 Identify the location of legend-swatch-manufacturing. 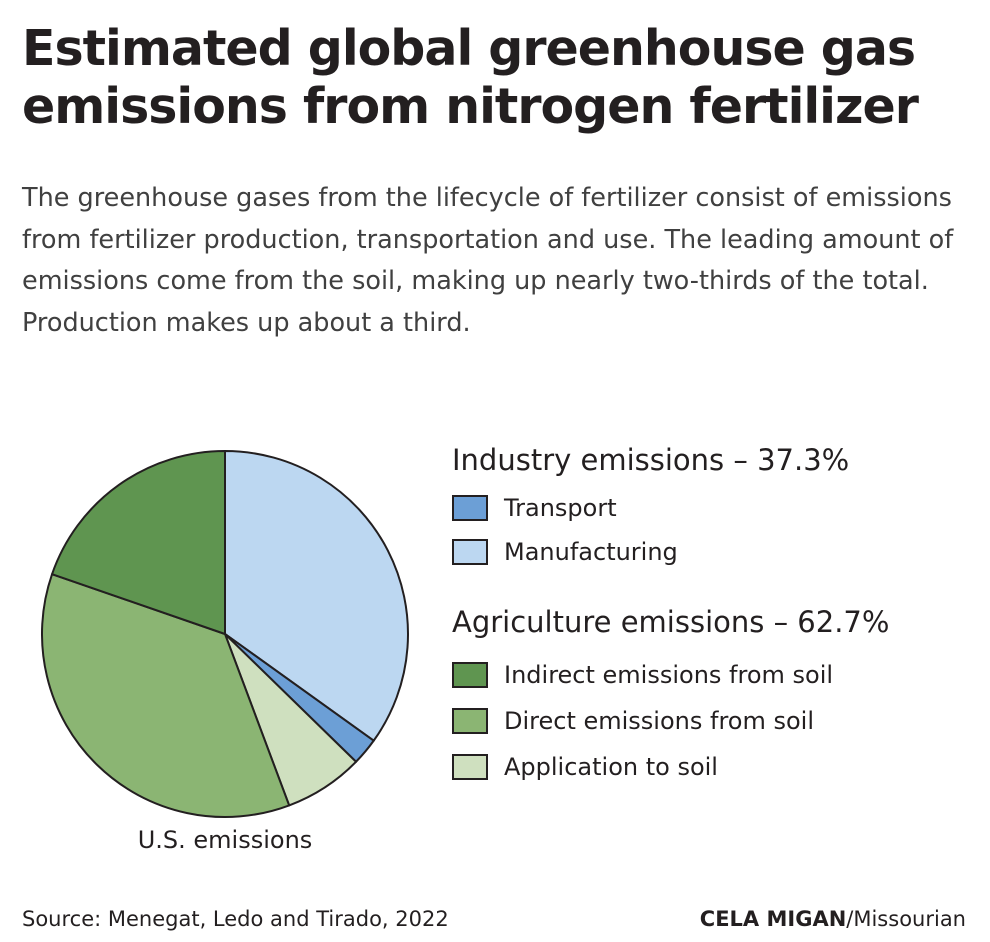
(470, 552).